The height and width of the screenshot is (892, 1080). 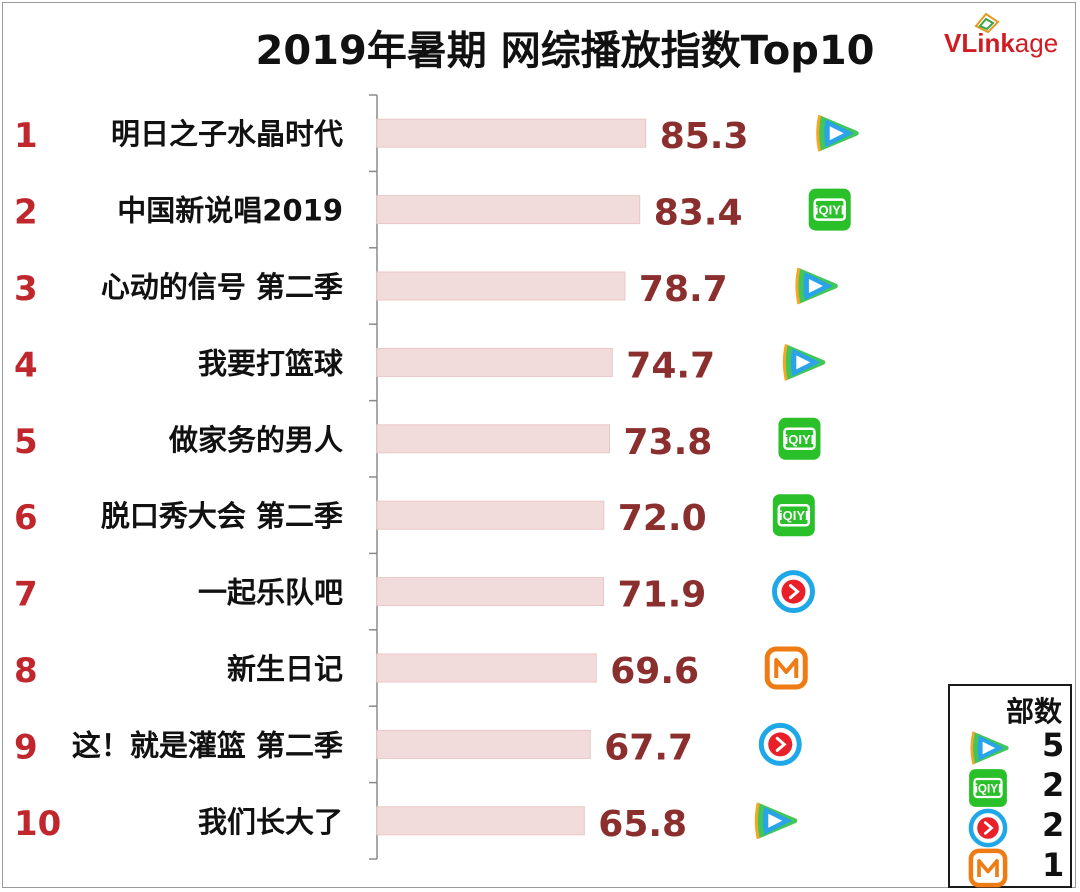 I want to click on youku-icon-wrapper, so click(x=988, y=828).